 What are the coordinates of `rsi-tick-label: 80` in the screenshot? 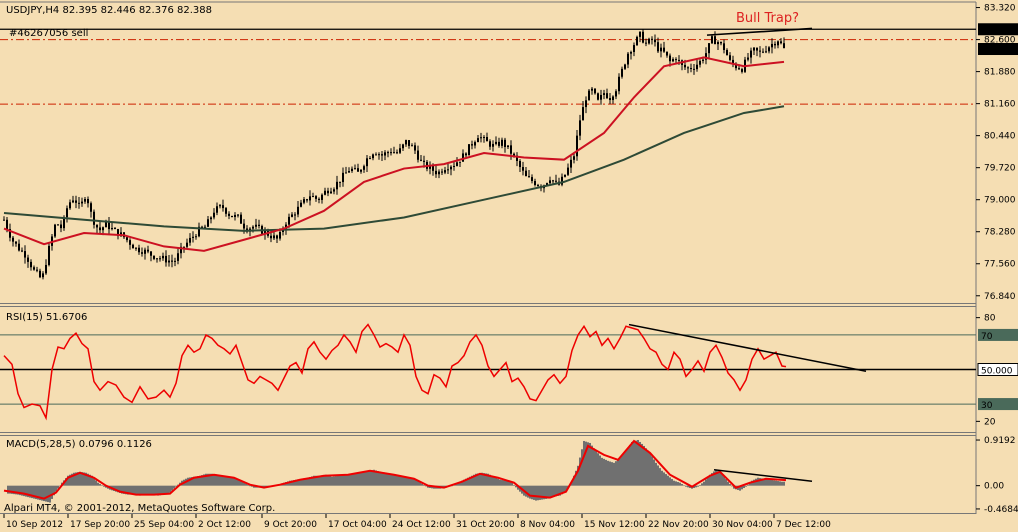 It's located at (990, 319).